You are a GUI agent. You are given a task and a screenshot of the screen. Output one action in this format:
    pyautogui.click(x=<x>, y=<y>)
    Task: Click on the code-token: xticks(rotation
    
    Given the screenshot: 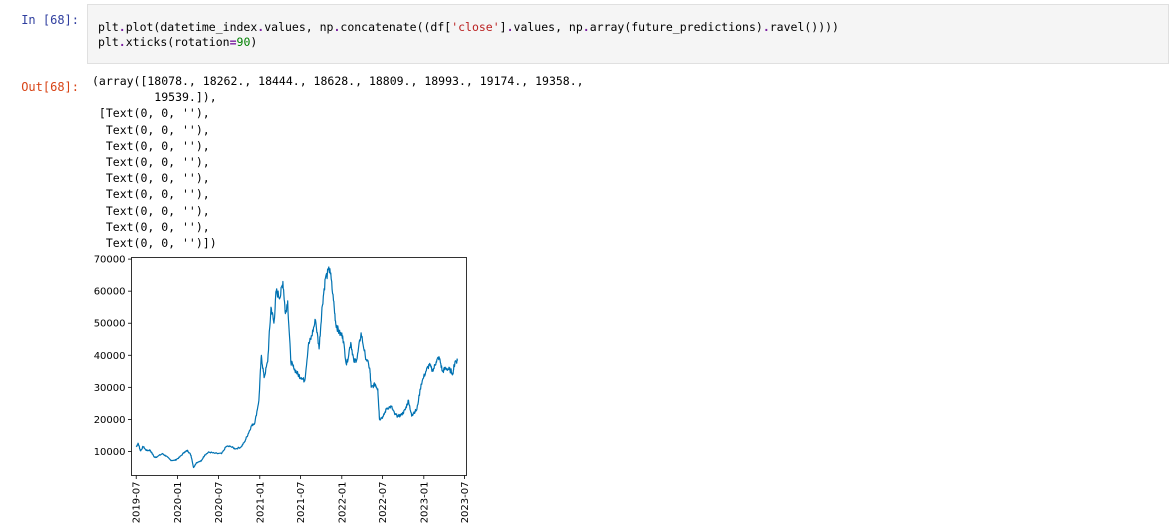 What is the action you would take?
    pyautogui.click(x=177, y=42)
    